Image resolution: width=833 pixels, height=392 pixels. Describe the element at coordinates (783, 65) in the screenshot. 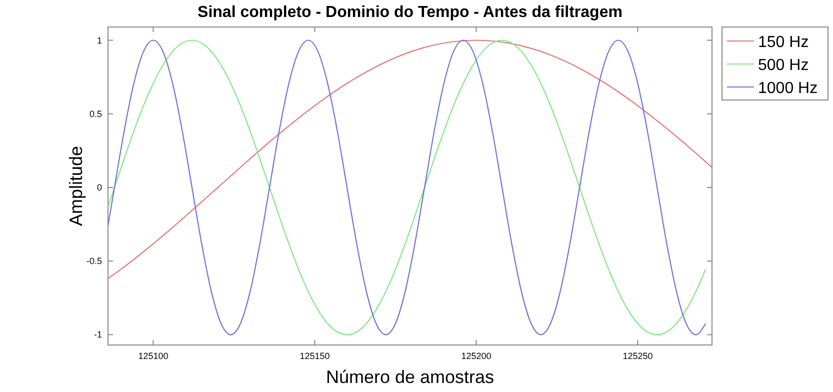

I see `legend-label: 500 Hz` at that location.